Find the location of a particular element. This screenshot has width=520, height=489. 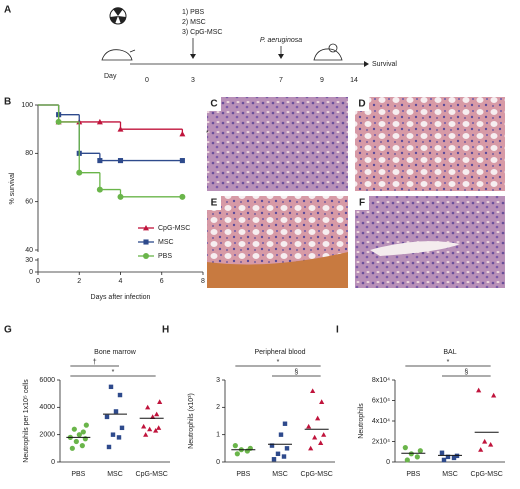

legend-label: CpG-MSC is located at coordinates (174, 228).